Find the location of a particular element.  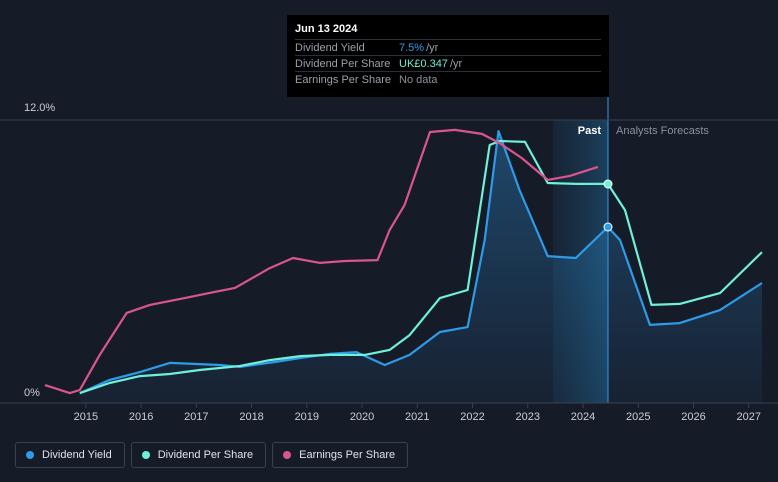

x-tick-label: 2021 is located at coordinates (417, 417).